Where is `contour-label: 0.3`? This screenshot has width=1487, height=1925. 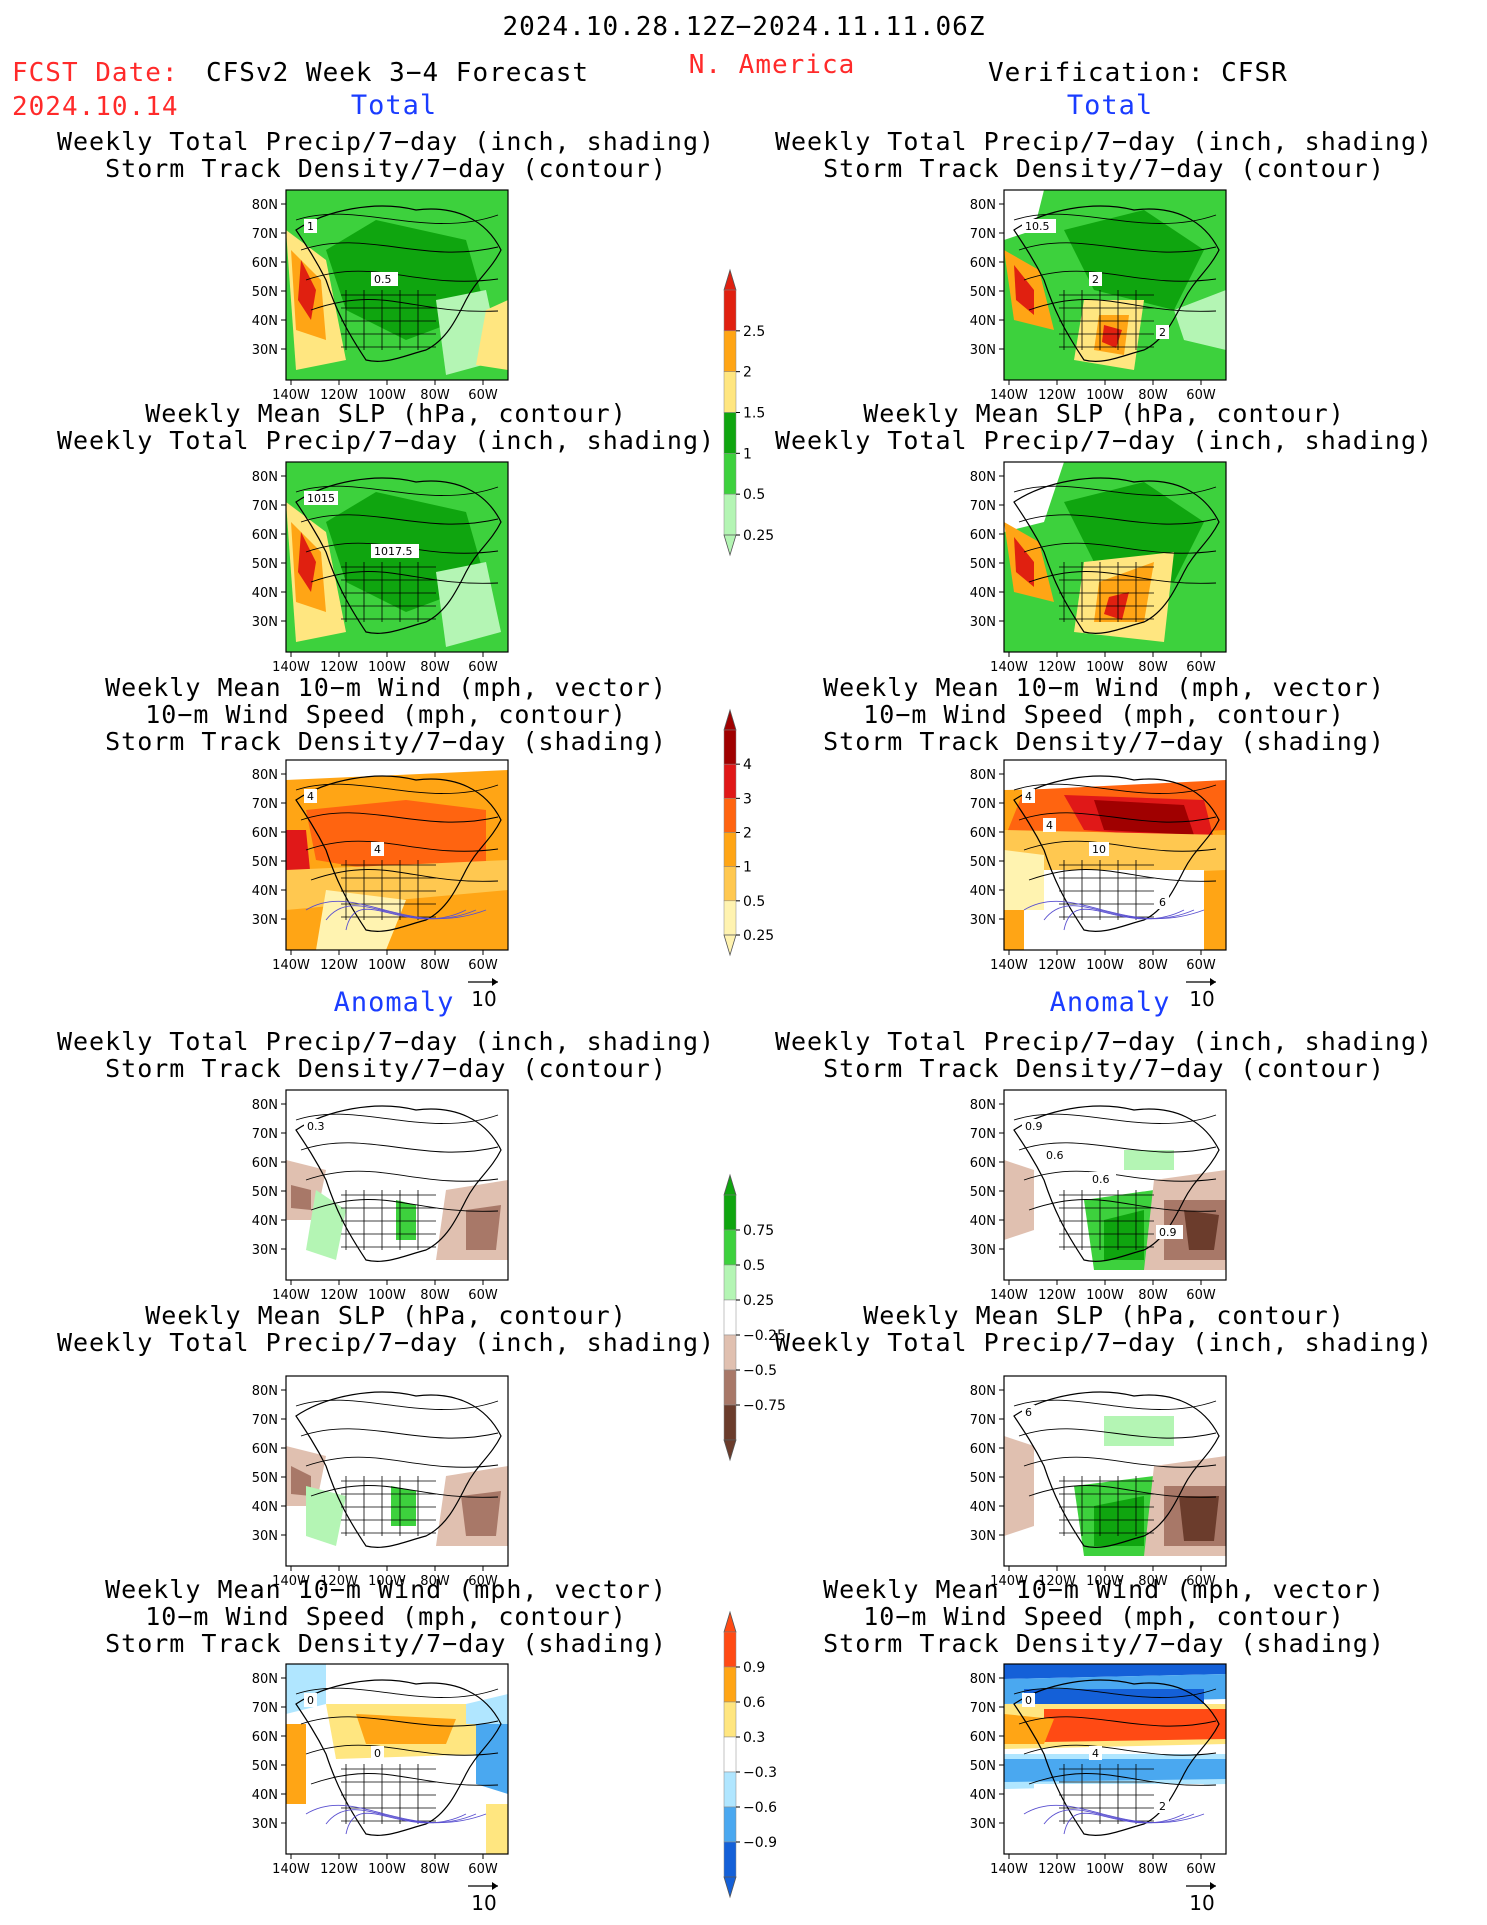
contour-label: 0.3 is located at coordinates (316, 1126).